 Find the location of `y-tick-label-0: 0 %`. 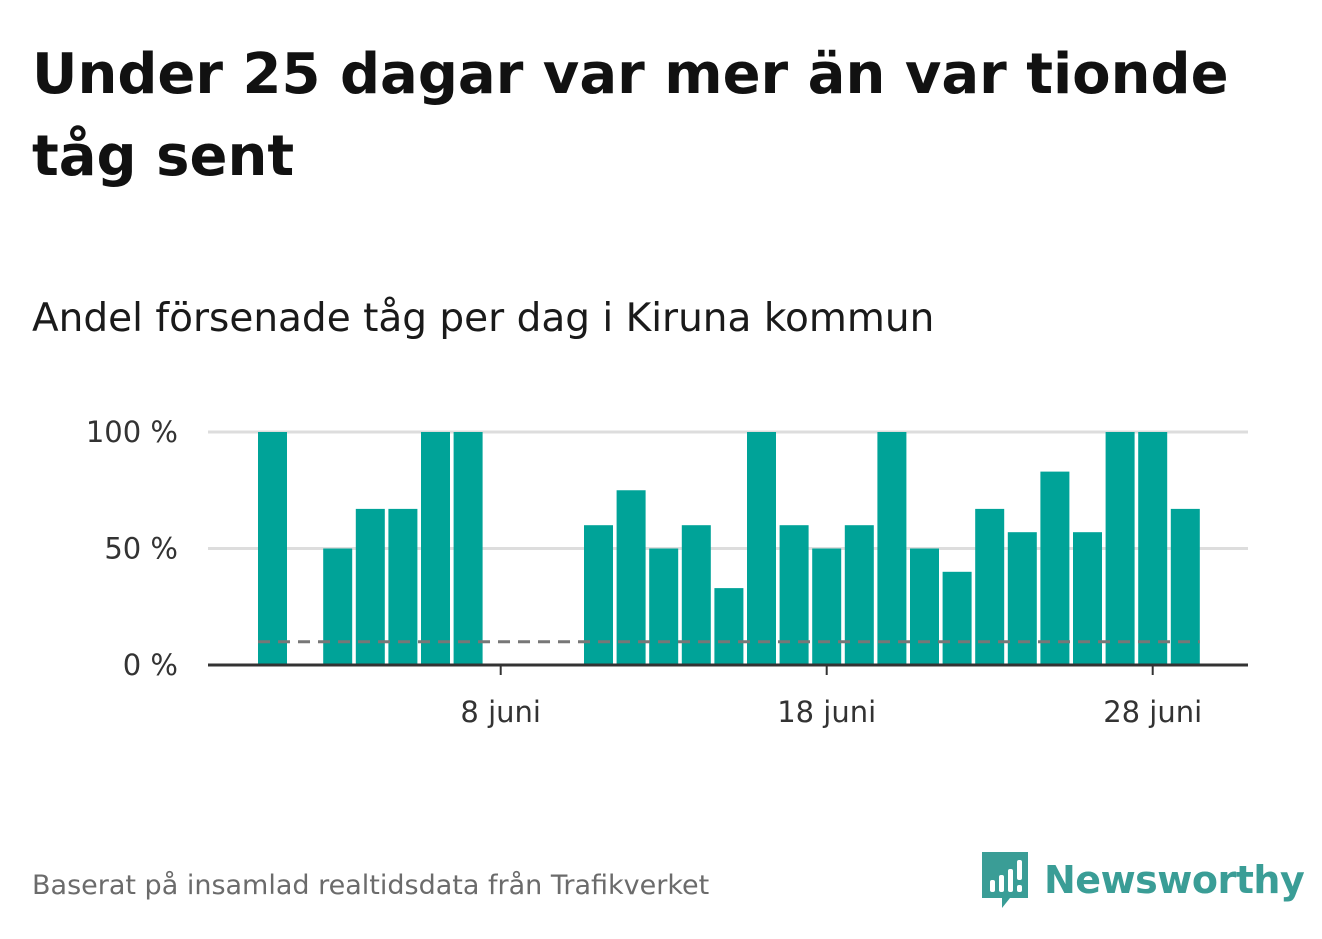

y-tick-label-0: 0 % is located at coordinates (150, 665).